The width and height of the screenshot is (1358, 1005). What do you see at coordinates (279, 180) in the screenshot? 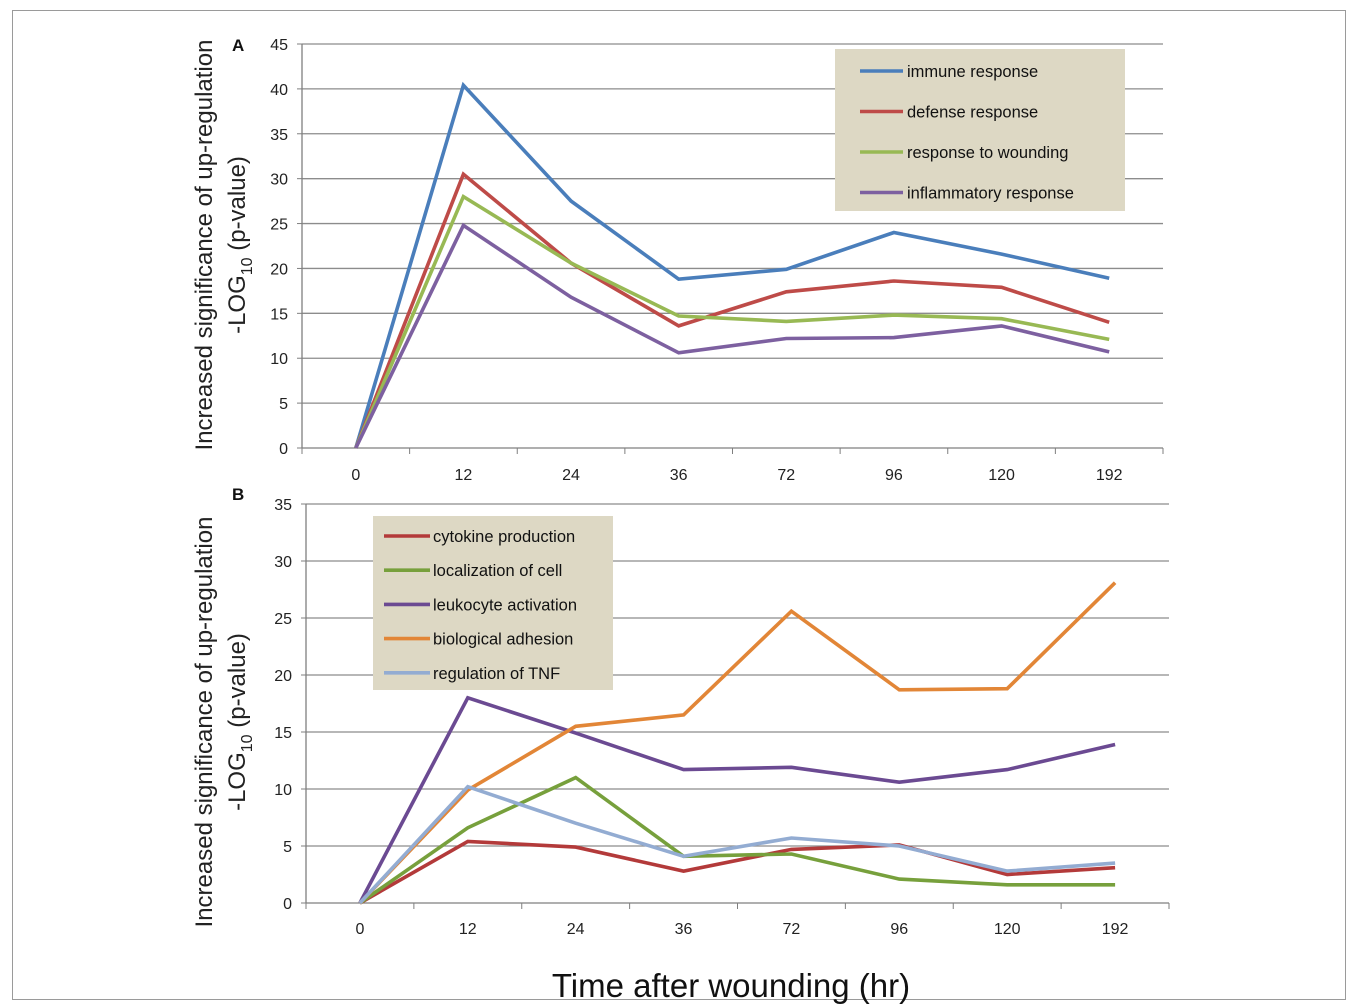
I see `panel-a-ytick-label: 30` at bounding box center [279, 180].